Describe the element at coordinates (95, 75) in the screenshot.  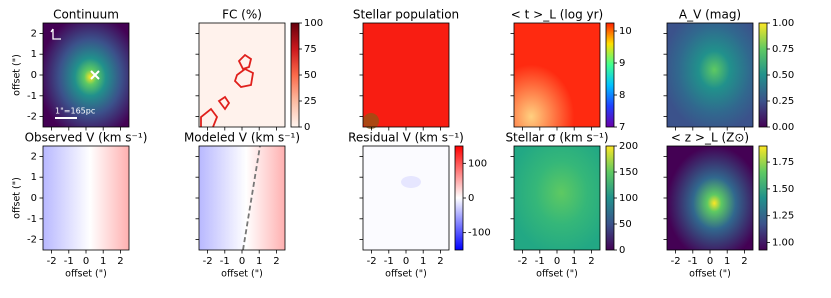
I see `center-mark` at that location.